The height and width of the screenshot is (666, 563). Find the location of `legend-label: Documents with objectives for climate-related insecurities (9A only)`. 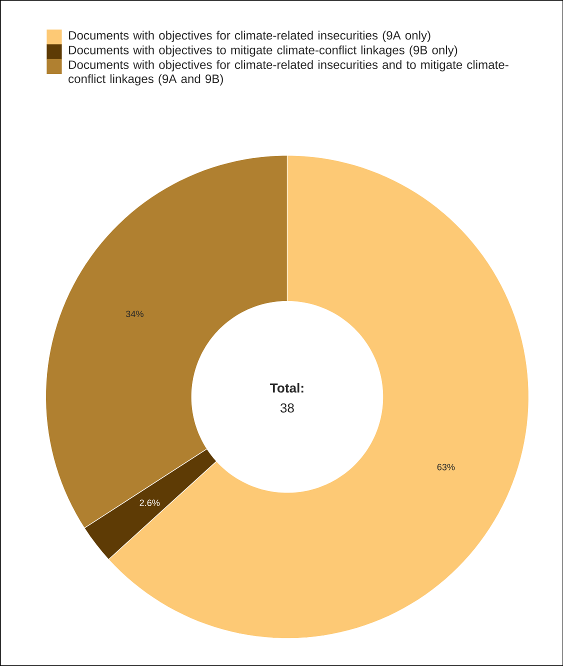

legend-label: Documents with objectives for climate-related insecurities (9A only) is located at coordinates (249, 36).